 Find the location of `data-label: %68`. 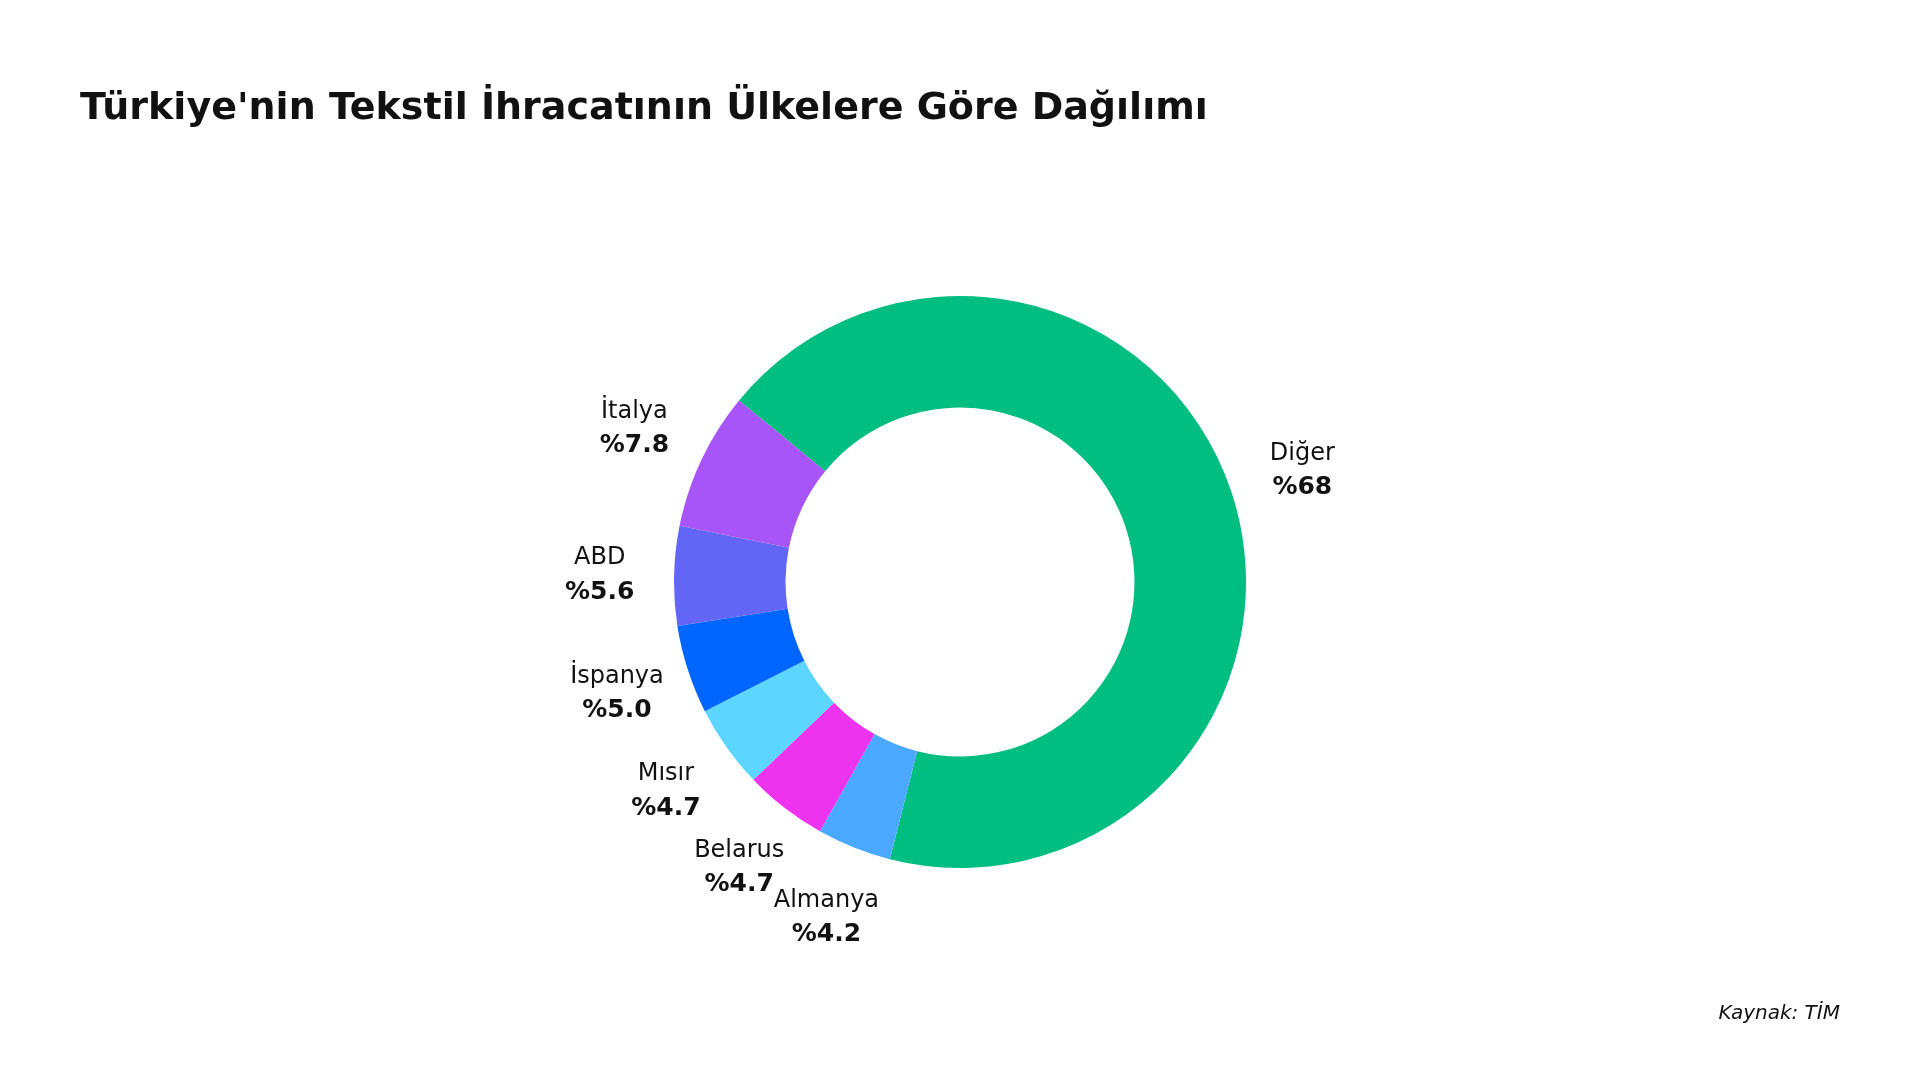

data-label: %68 is located at coordinates (1302, 485).